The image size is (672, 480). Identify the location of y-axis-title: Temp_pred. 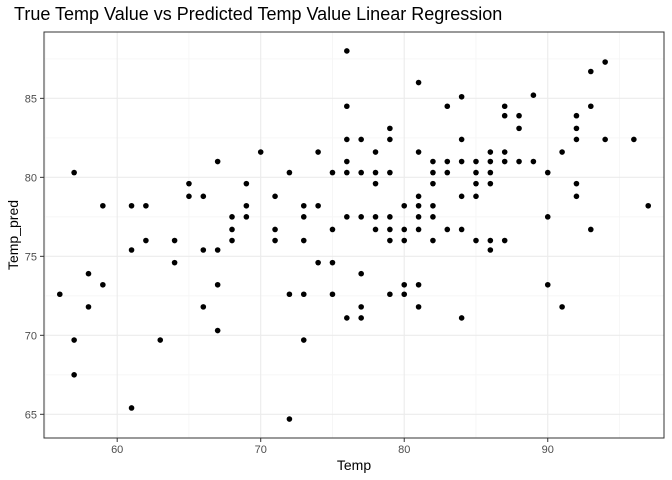
(13, 235).